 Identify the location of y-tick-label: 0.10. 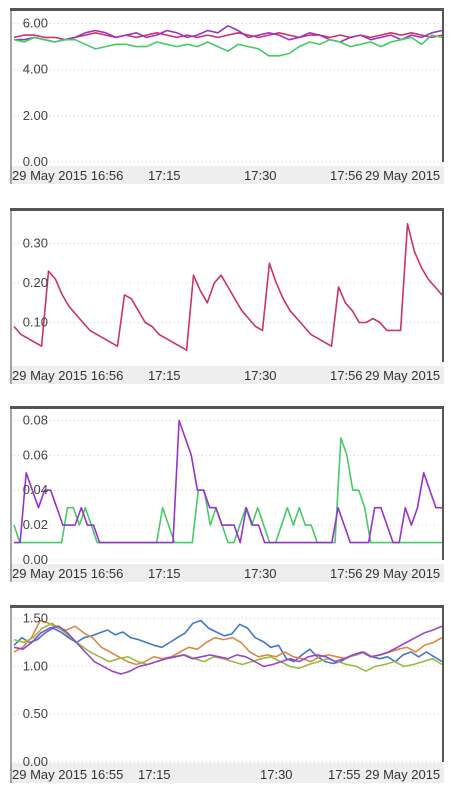
(35, 322).